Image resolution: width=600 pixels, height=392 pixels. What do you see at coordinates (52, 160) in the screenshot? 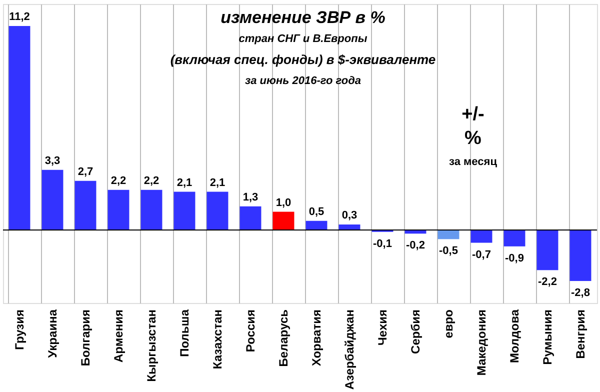
I see `data-label: 3,3` at bounding box center [52, 160].